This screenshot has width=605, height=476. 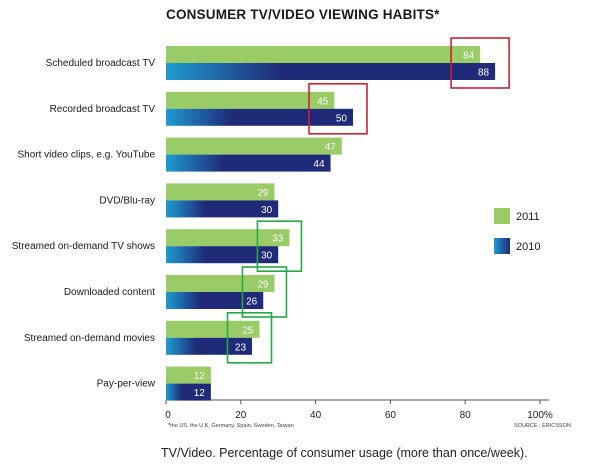 What do you see at coordinates (101, 63) in the screenshot?
I see `category-label: Scheduled broadcast TV` at bounding box center [101, 63].